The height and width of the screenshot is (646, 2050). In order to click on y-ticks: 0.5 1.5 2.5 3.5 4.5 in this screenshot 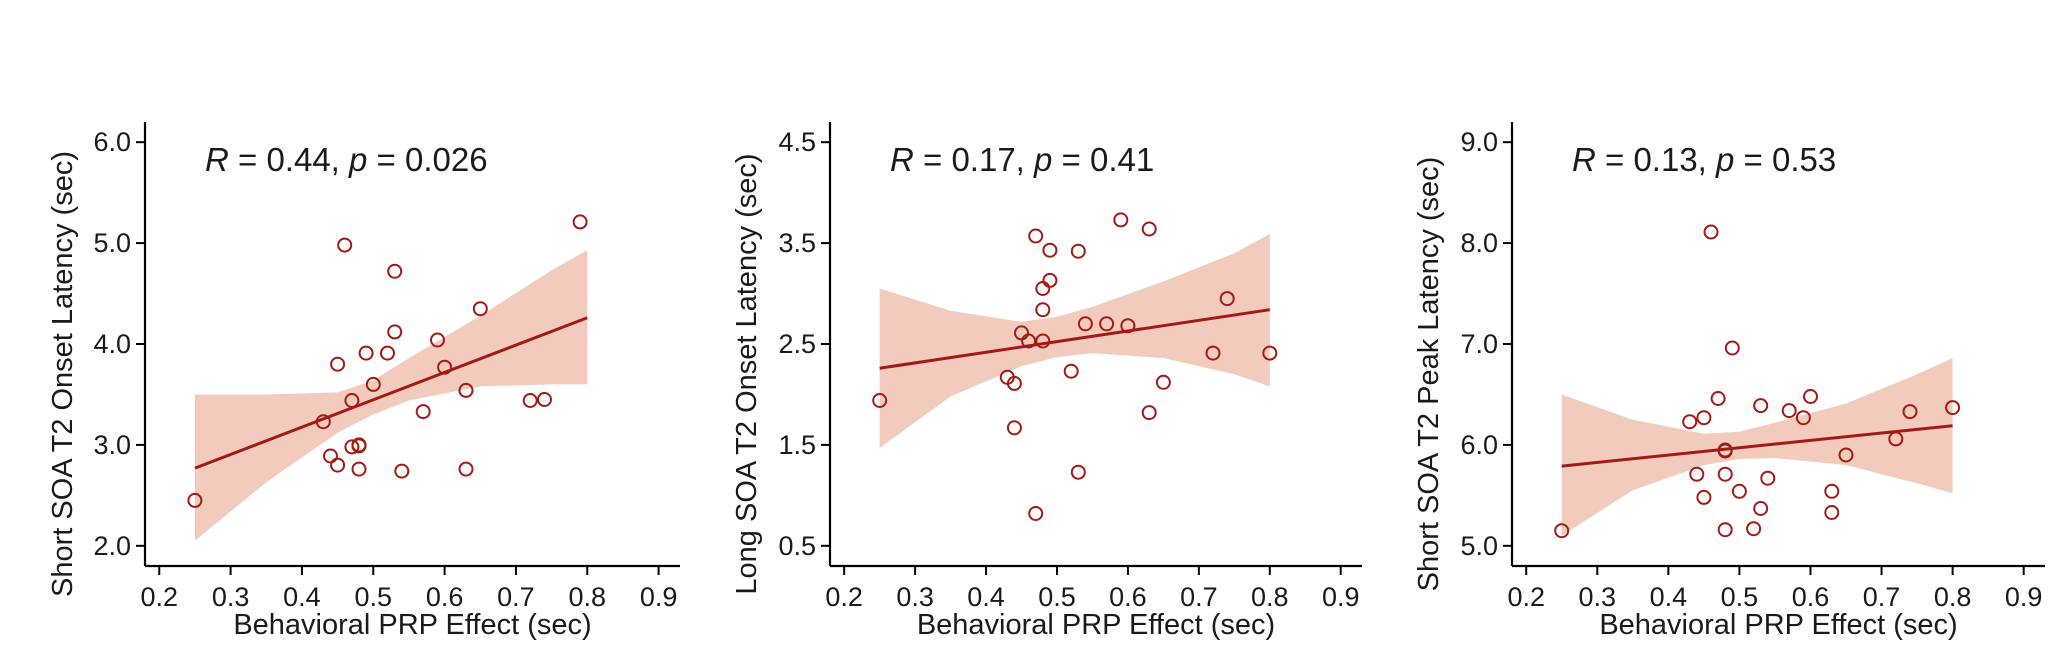, I will do `click(804, 344)`.